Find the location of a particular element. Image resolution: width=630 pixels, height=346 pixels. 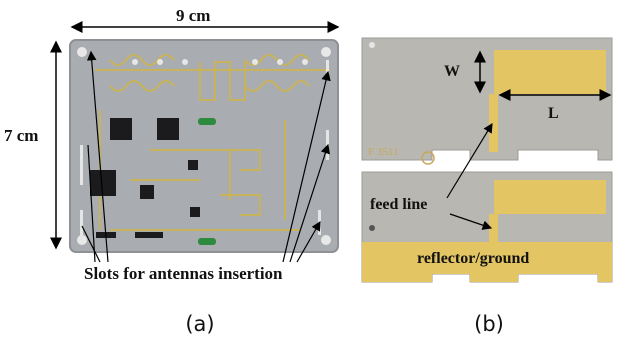

l-label: L is located at coordinates (553, 113).